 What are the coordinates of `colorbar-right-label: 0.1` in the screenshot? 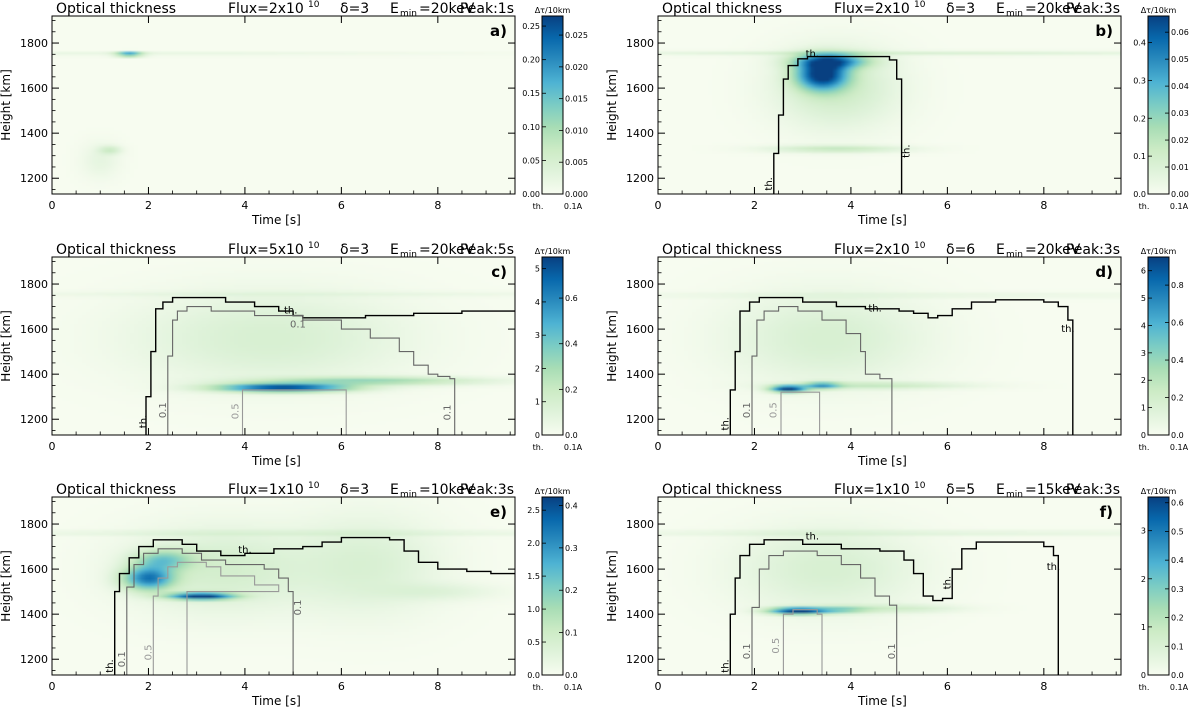 It's located at (571, 633).